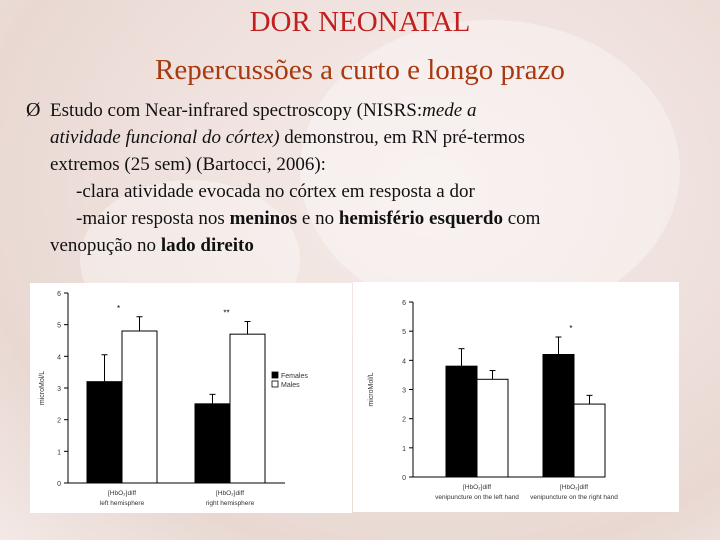  Describe the element at coordinates (33, 110) in the screenshot. I see `bullet-arrow-icon: Ø` at that location.